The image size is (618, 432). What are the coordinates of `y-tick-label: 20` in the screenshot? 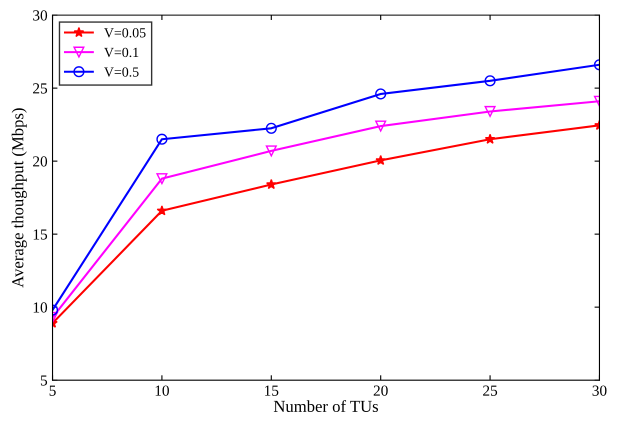 It's located at (40, 161).